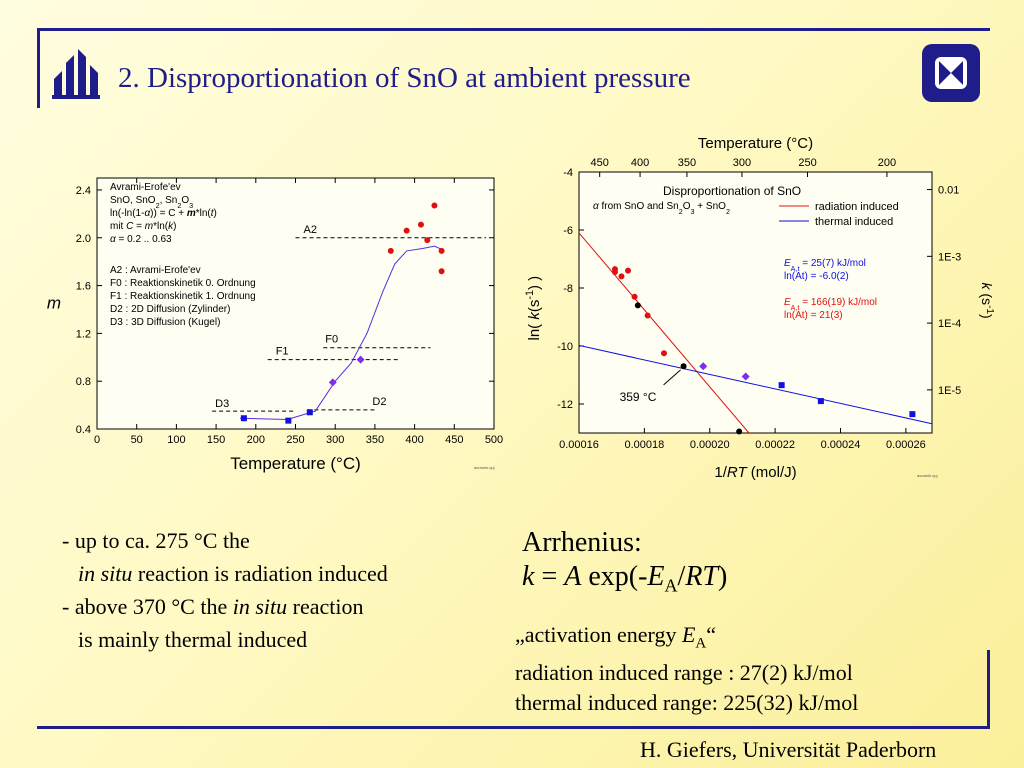  I want to click on x-tick-label: 350, so click(375, 440).